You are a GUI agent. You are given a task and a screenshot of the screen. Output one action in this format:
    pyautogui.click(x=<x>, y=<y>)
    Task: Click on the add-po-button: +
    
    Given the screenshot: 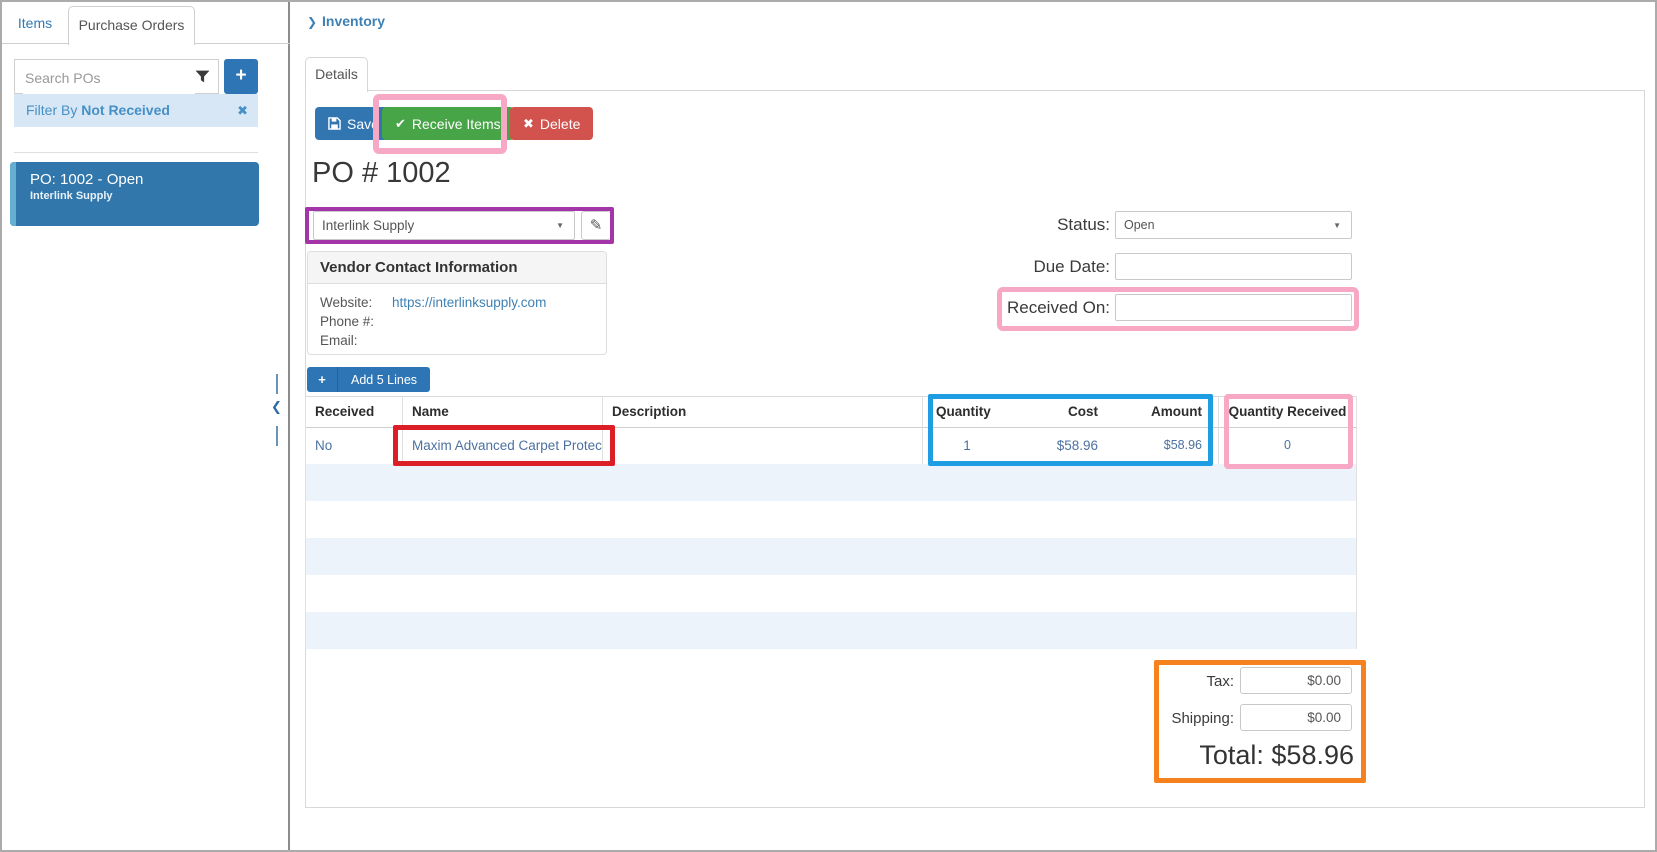 What is the action you would take?
    pyautogui.click(x=241, y=76)
    